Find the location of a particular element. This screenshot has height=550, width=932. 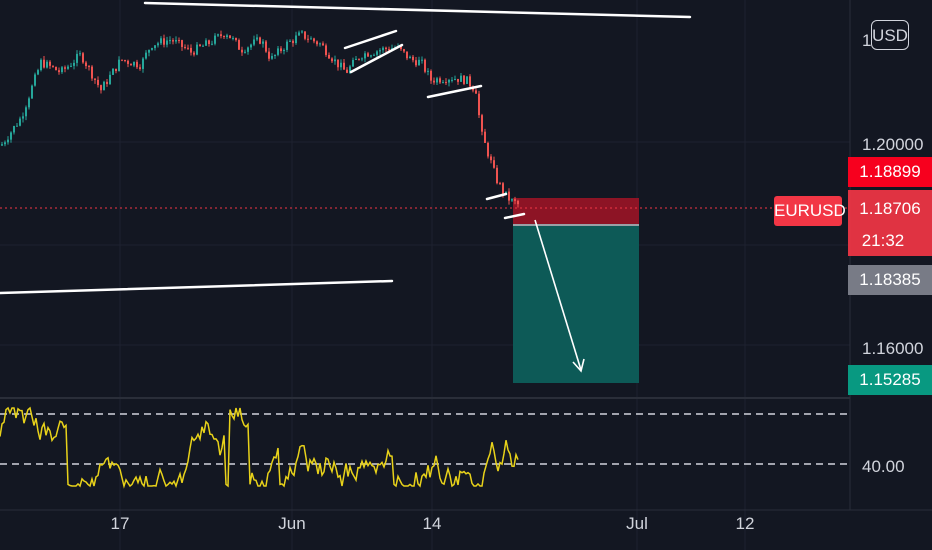

x-tick-jul: Jul is located at coordinates (637, 523).